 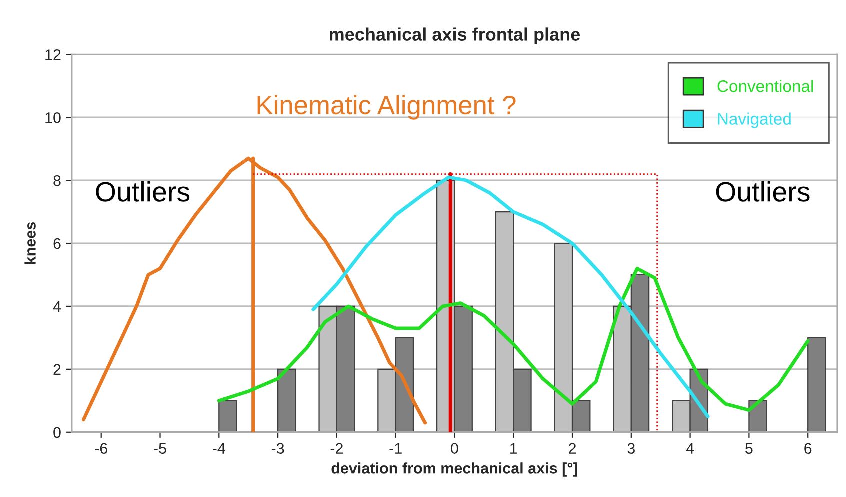 What do you see at coordinates (160, 448) in the screenshot?
I see `x-tick-label: -5` at bounding box center [160, 448].